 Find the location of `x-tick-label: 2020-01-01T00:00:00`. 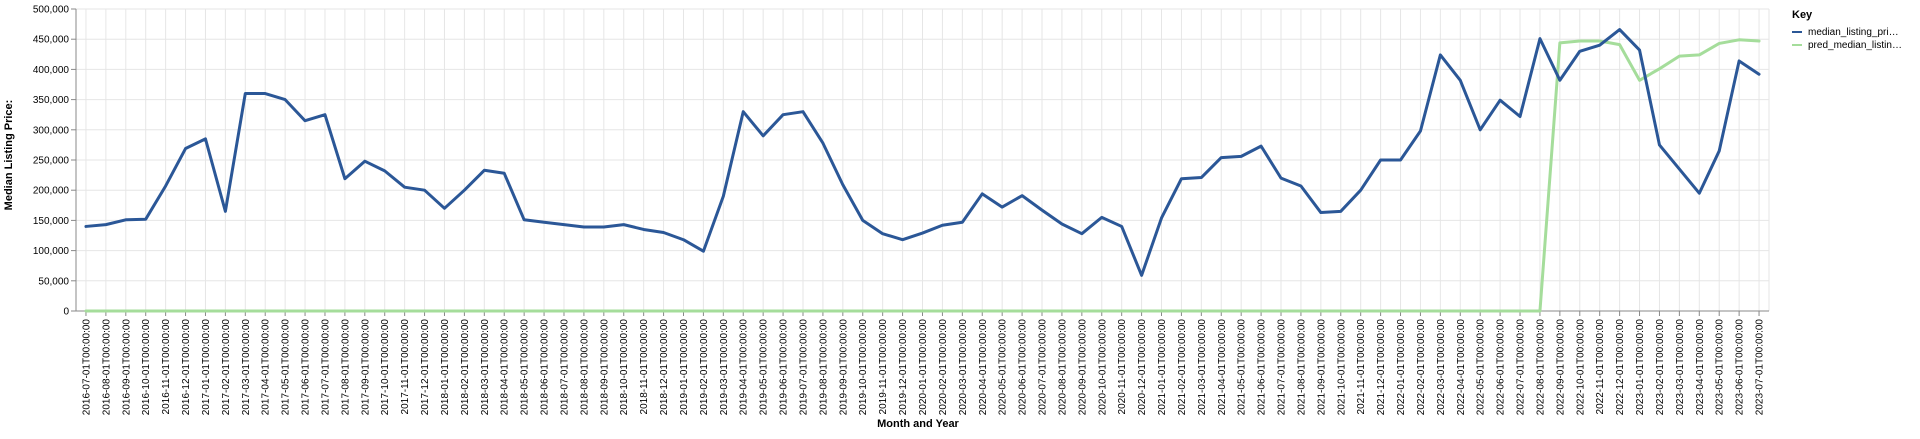

x-tick-label: 2020-01-01T00:00:00 is located at coordinates (923, 367).